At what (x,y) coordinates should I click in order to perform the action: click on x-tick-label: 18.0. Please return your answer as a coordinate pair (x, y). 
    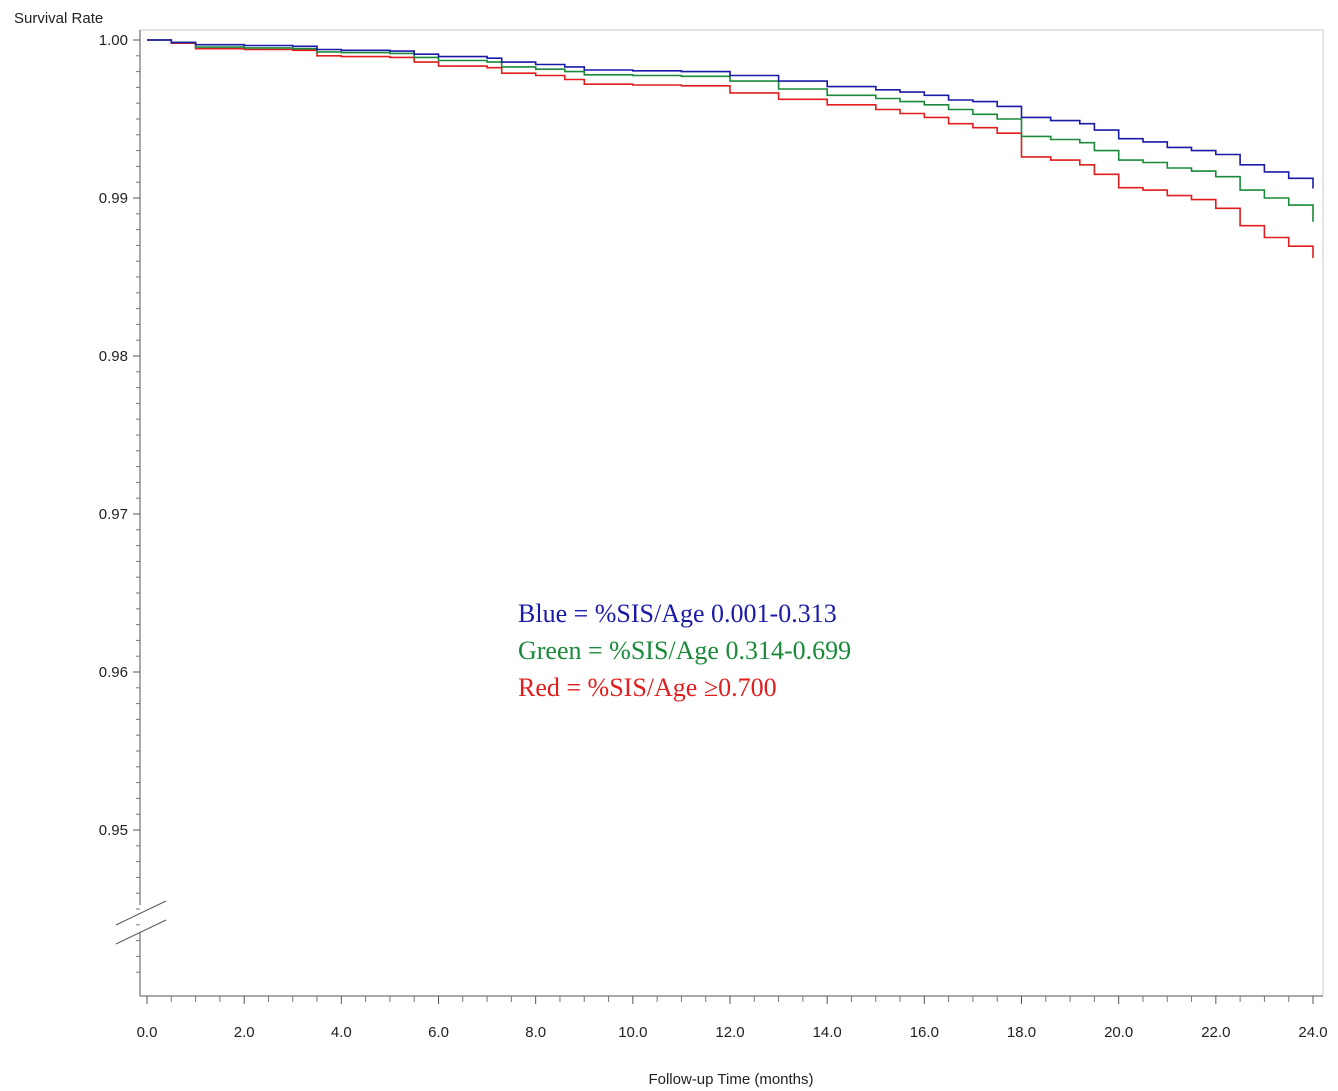
    Looking at the image, I should click on (1021, 1032).